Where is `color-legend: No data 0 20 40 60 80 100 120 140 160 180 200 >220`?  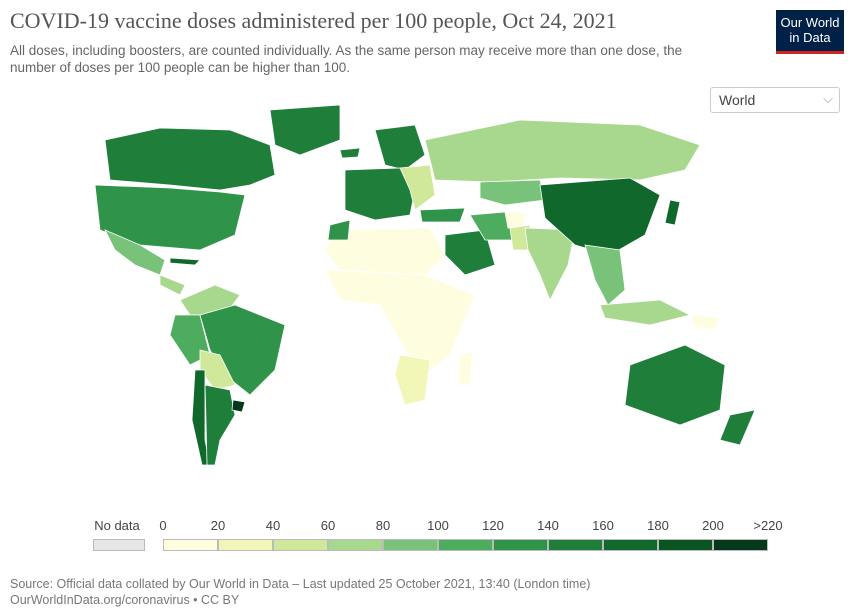 color-legend: No data 0 20 40 60 80 100 120 140 160 180 200 >220 is located at coordinates (436, 538).